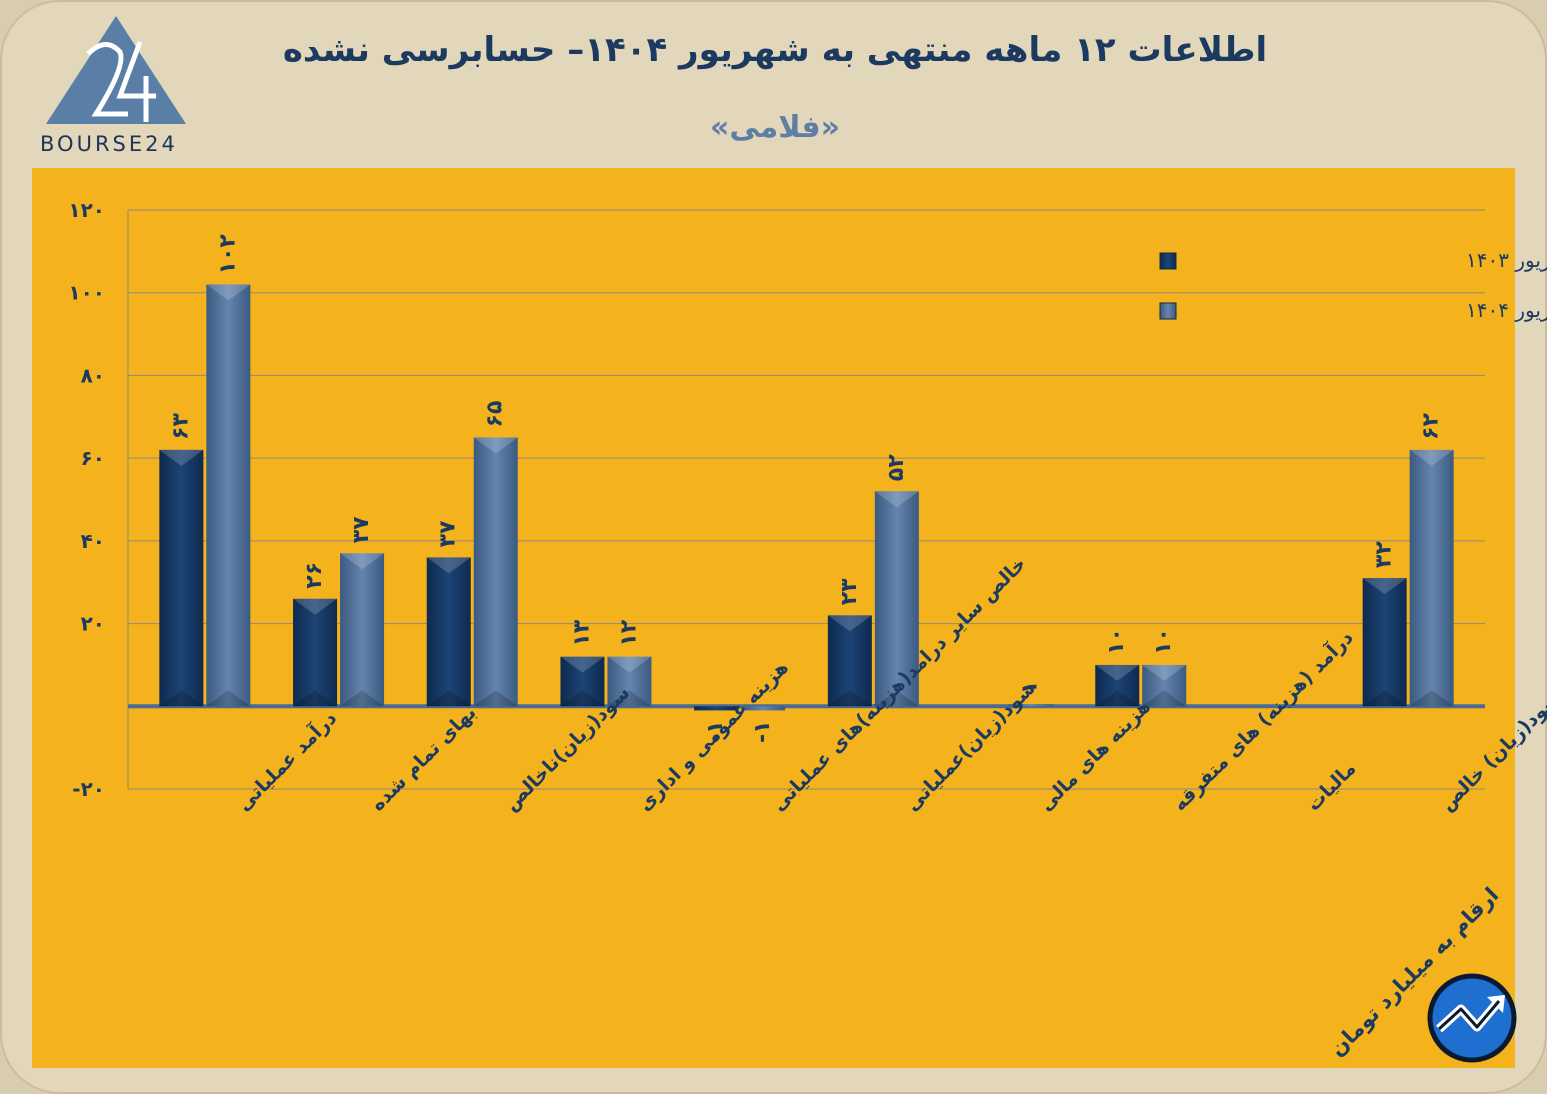 The image size is (1547, 1094). I want to click on logo-digits, so click(121, 81).